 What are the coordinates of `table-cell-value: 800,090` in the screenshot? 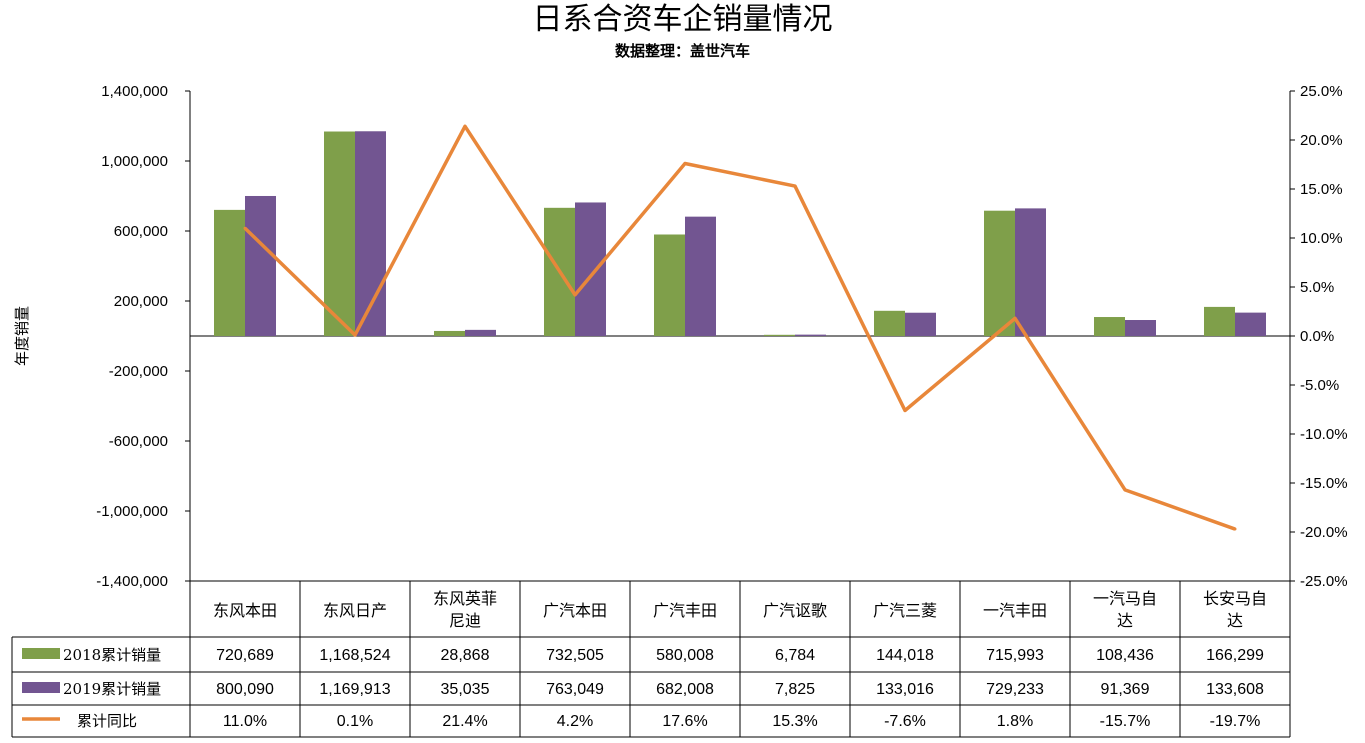 It's located at (245, 689).